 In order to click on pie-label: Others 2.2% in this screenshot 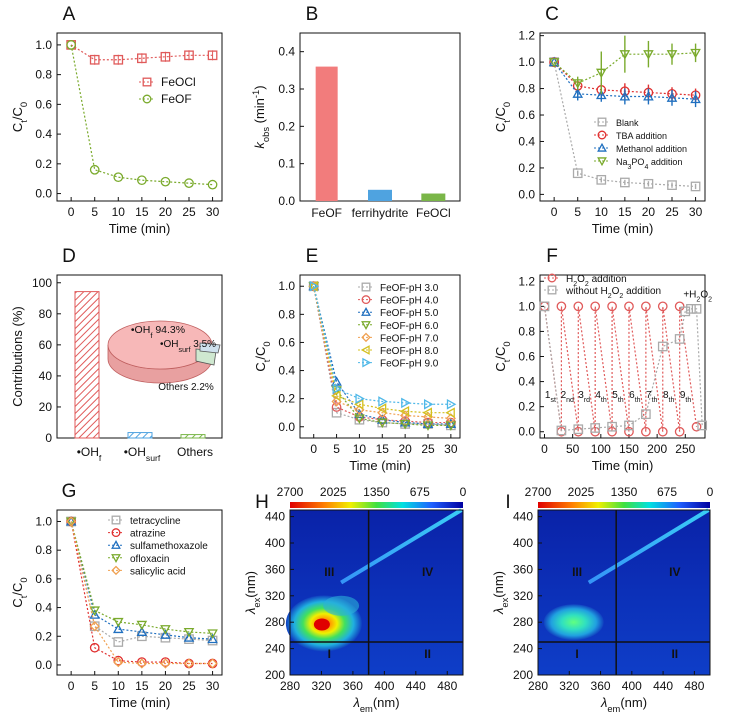, I will do `click(186, 387)`.